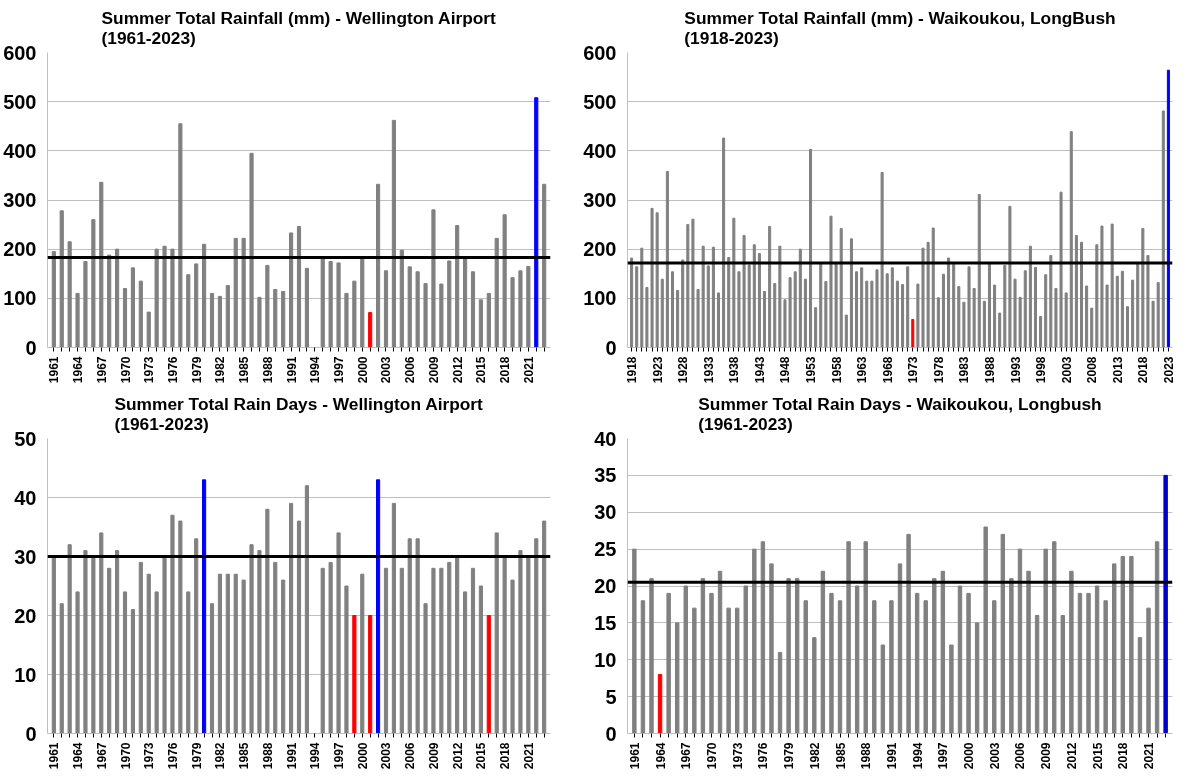 The width and height of the screenshot is (1198, 776). What do you see at coordinates (759, 370) in the screenshot?
I see `x-tick-label: 1943` at bounding box center [759, 370].